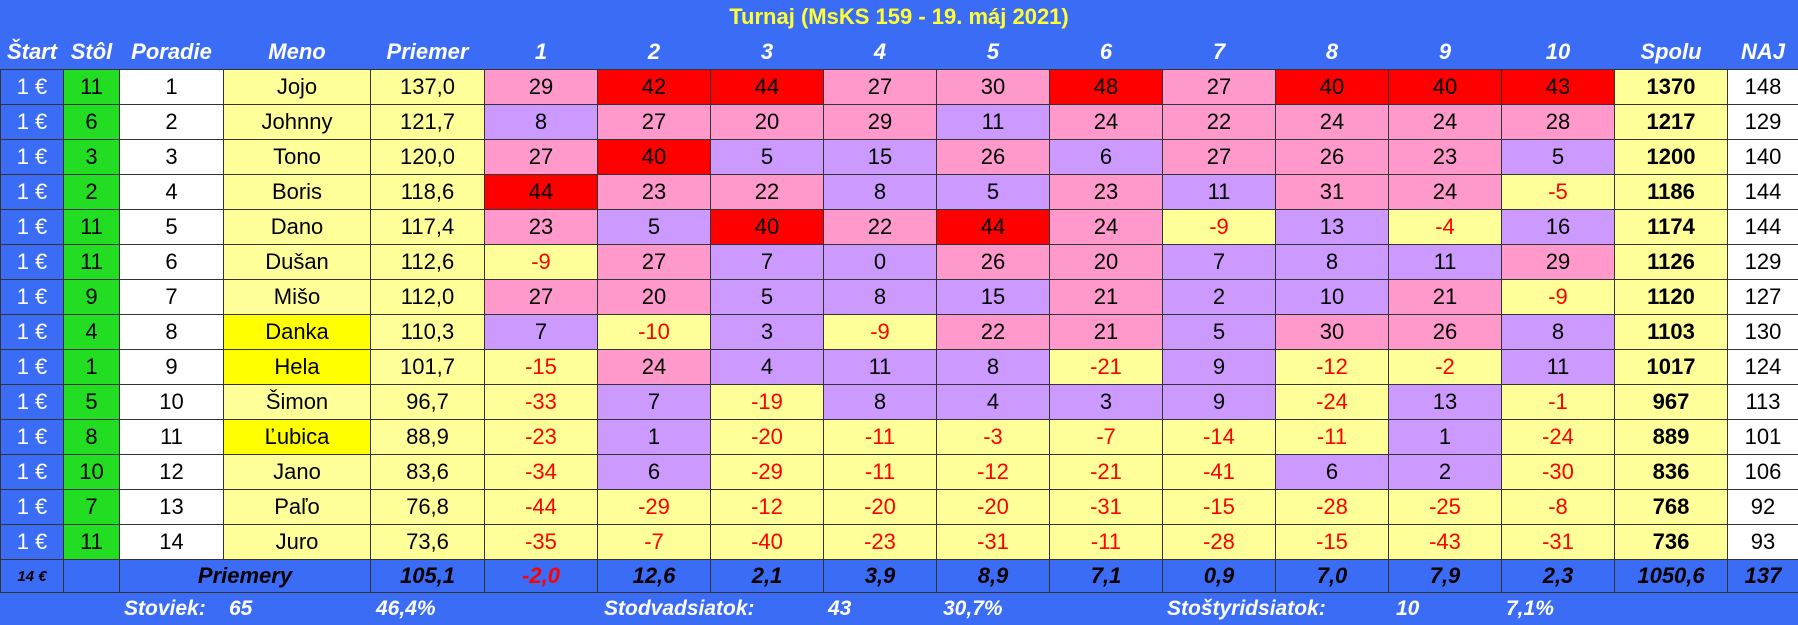 The width and height of the screenshot is (1798, 625). Describe the element at coordinates (541, 437) in the screenshot. I see `game-score: -23` at that location.